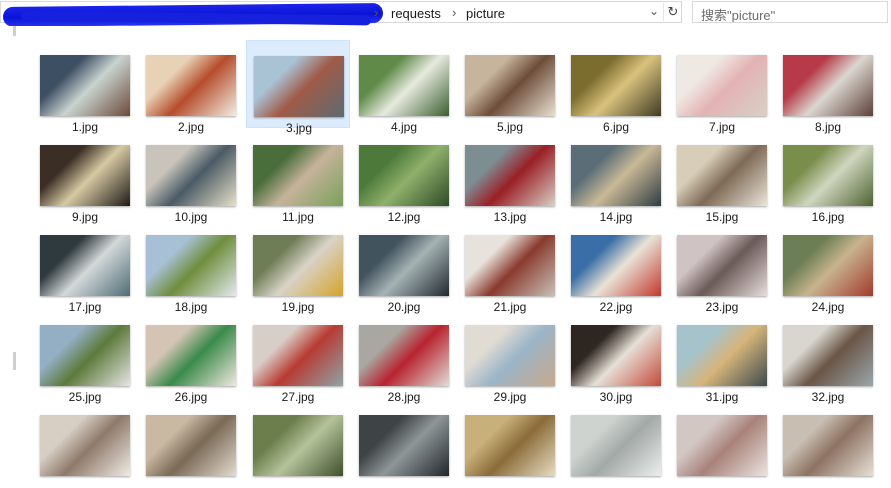 The width and height of the screenshot is (891, 488). I want to click on search-input: 搜索"picture", so click(790, 12).